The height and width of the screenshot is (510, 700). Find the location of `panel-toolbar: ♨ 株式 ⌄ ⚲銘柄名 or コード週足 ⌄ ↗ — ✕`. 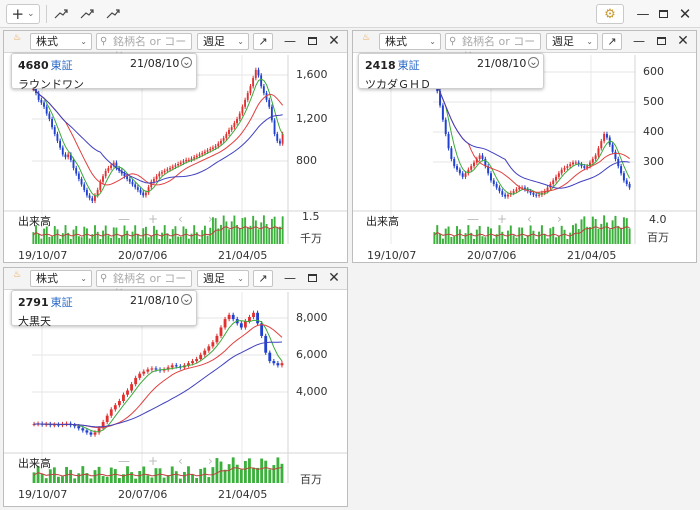

panel-toolbar: ♨ 株式 ⌄ ⚲銘柄名 or コード週足 ⌄ ↗ — ✕ is located at coordinates (524, 47).